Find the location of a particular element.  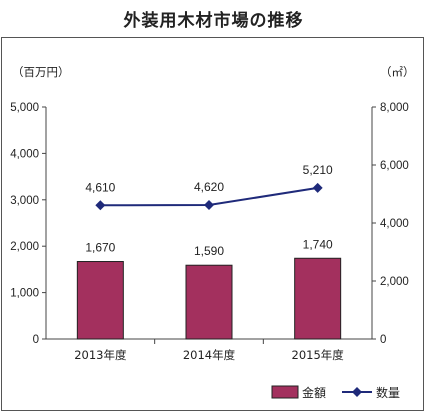

left-axis-unit: （百万円） is located at coordinates (41, 72).